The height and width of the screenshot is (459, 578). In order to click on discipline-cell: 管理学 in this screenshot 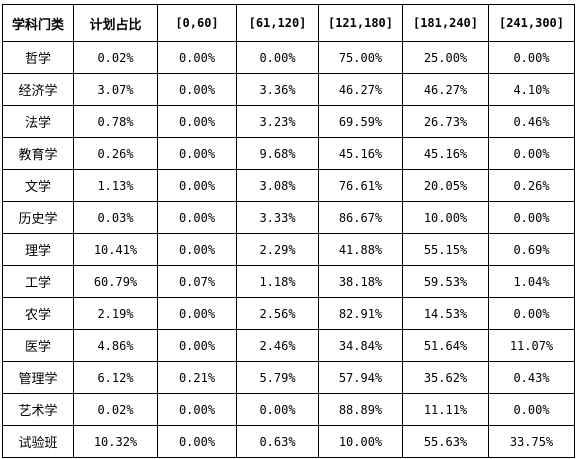, I will do `click(38, 377)`.